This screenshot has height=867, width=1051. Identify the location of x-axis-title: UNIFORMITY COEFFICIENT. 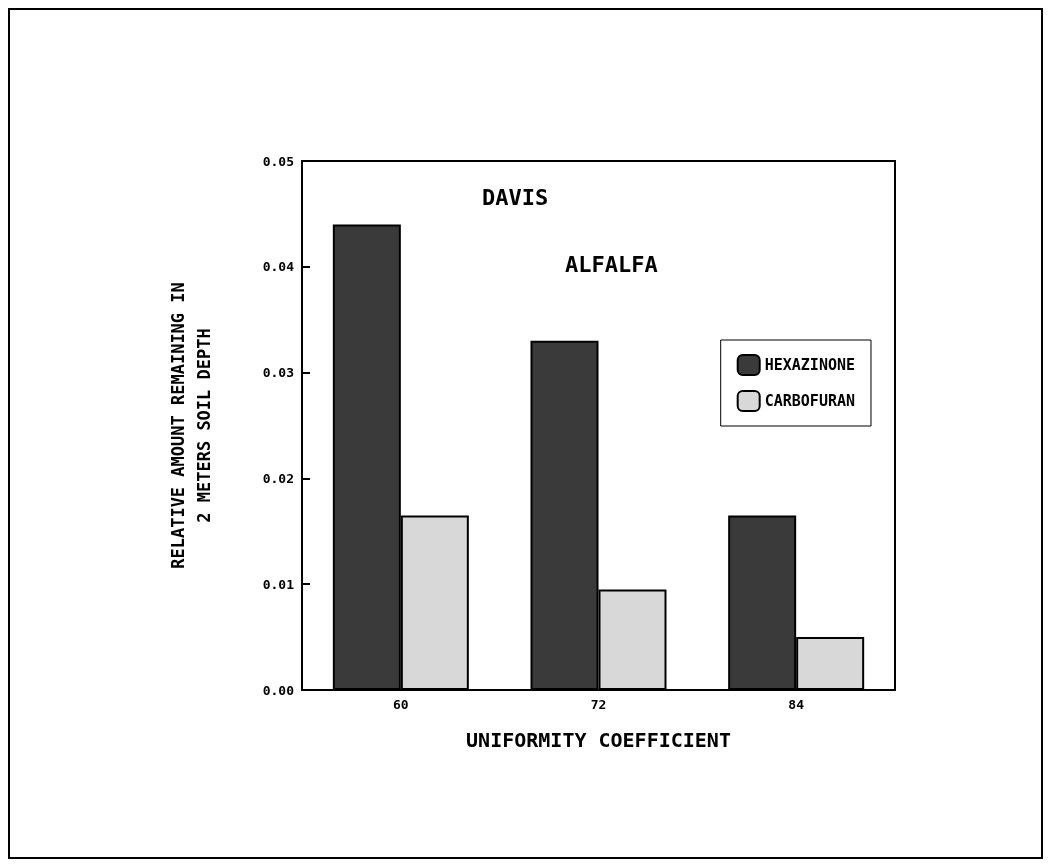
(598, 740).